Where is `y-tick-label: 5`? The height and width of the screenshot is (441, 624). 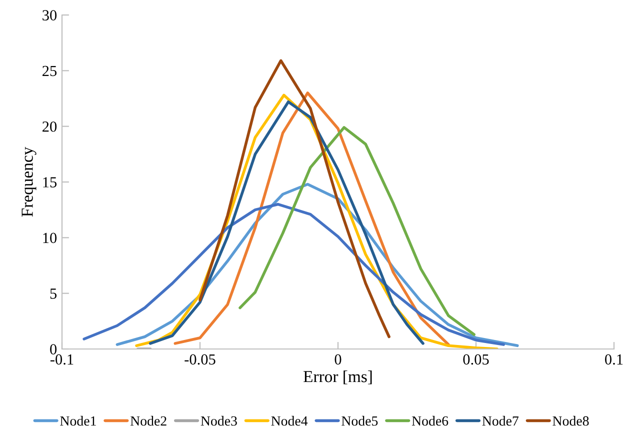 y-tick-label: 5 is located at coordinates (53, 293).